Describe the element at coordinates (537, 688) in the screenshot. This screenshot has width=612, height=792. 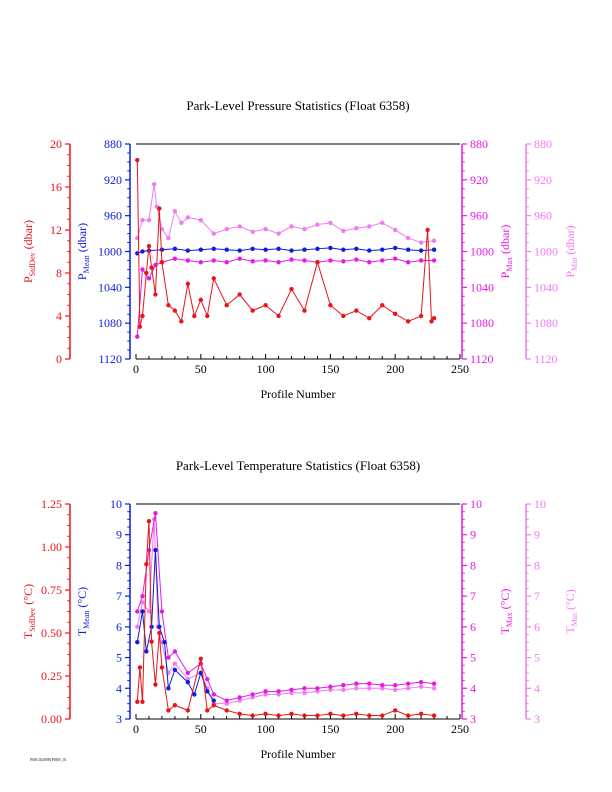
I see `min-y-tick-label: 4` at that location.